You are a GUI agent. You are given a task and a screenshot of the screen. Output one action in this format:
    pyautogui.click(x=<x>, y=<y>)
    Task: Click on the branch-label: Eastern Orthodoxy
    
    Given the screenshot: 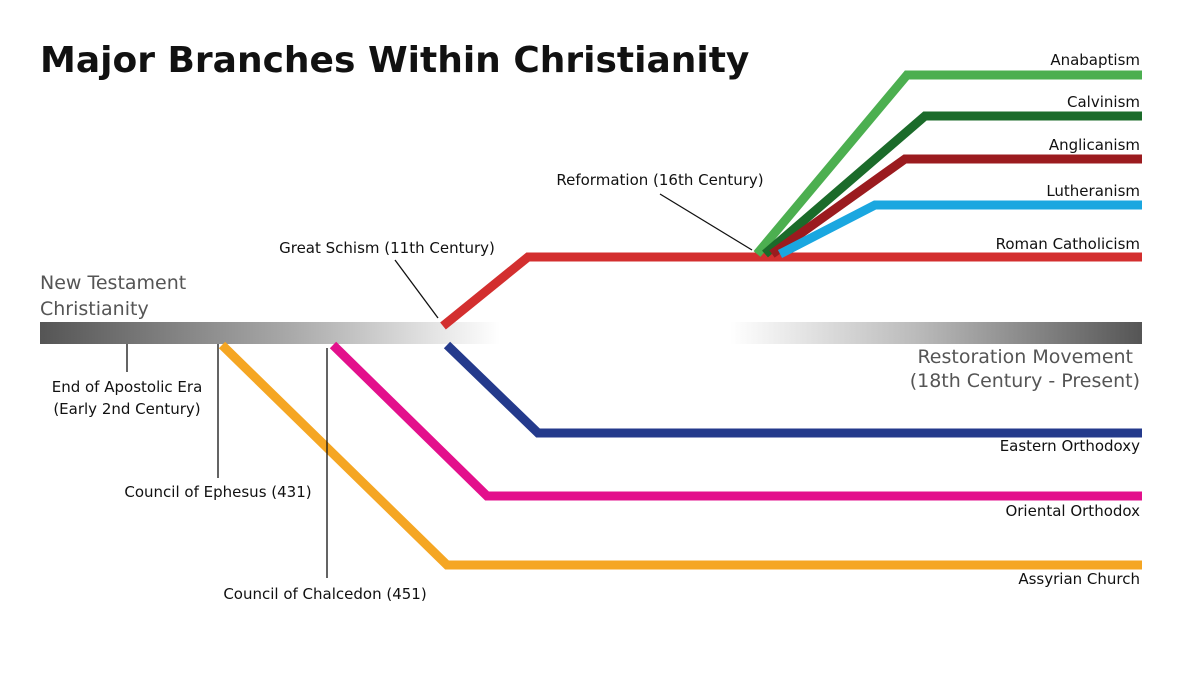 What is the action you would take?
    pyautogui.click(x=1070, y=446)
    